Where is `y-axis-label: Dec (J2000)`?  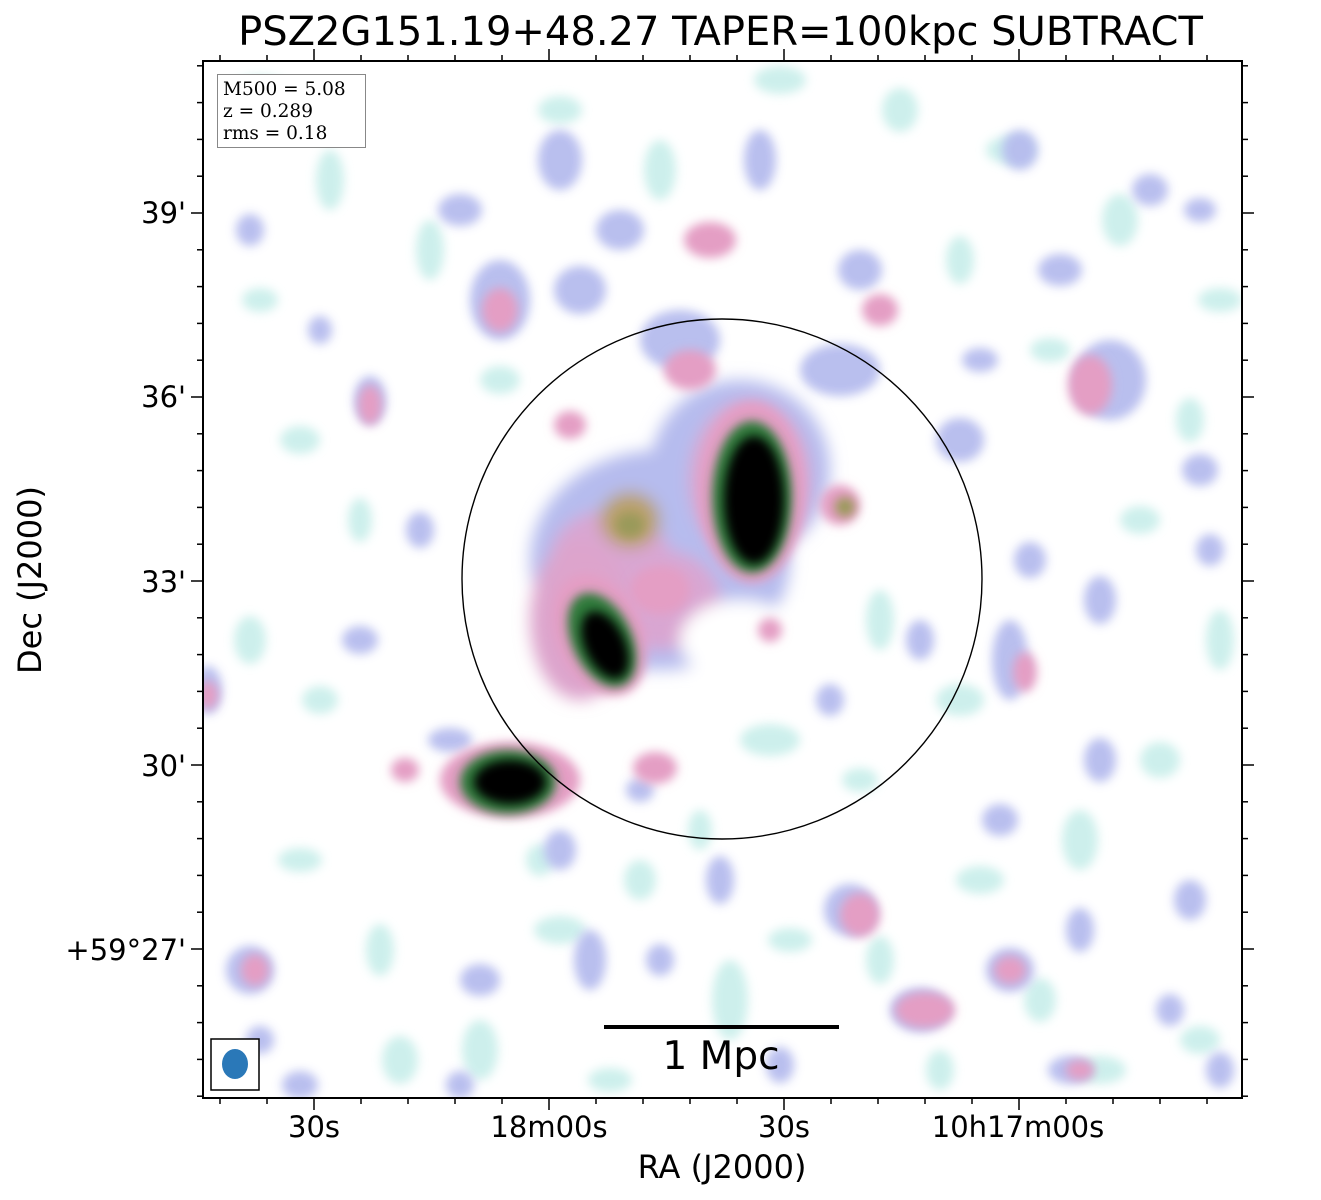 y-axis-label: Dec (J2000) is located at coordinates (30, 580).